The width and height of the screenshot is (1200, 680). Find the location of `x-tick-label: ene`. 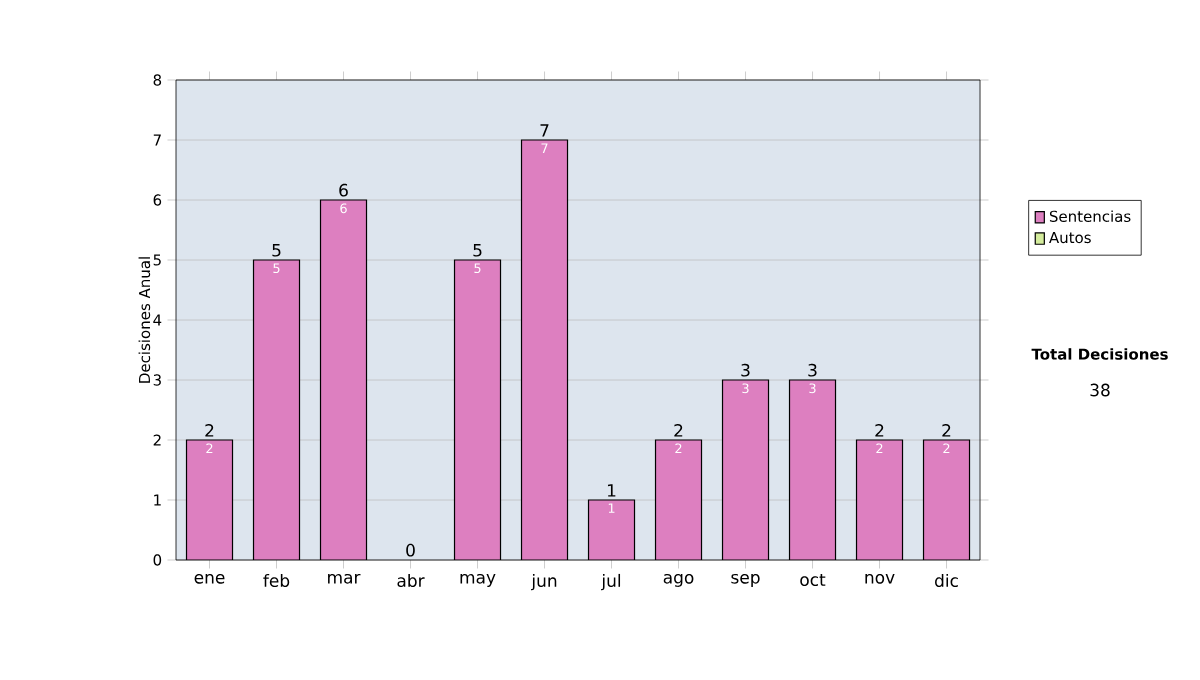

x-tick-label: ene is located at coordinates (209, 578).